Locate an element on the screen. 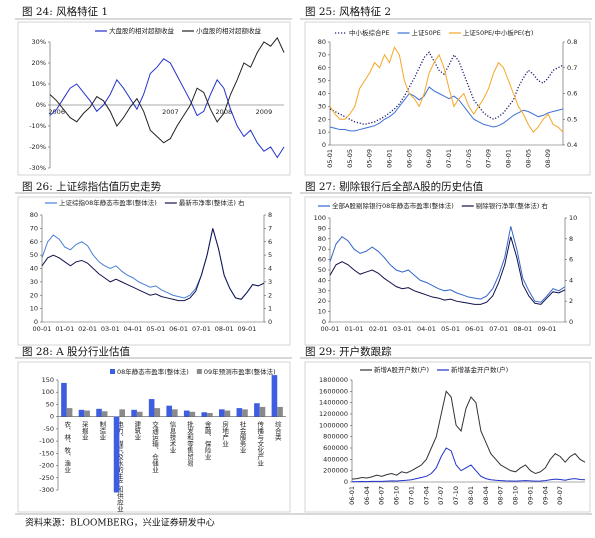  x-tick-label: 07-09 is located at coordinates (489, 158).